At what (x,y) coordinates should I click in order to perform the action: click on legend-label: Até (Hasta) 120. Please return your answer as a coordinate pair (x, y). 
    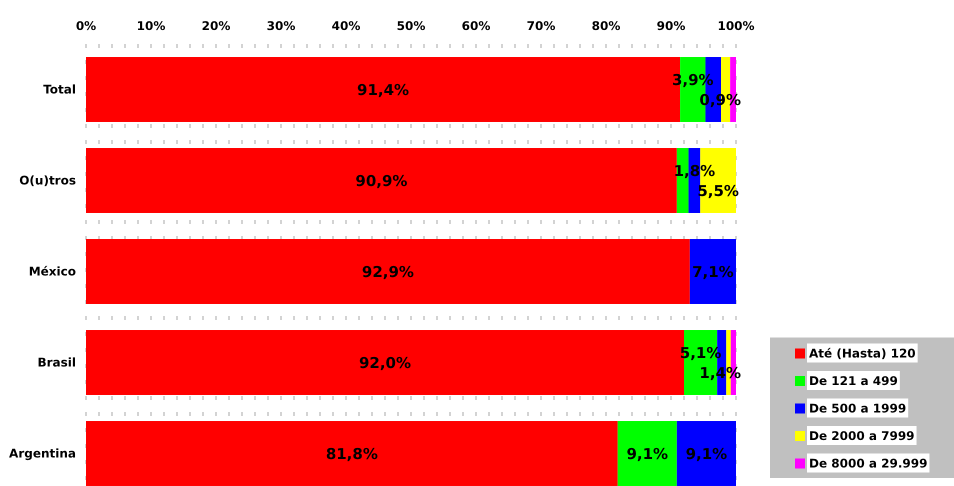
    Looking at the image, I should click on (862, 353).